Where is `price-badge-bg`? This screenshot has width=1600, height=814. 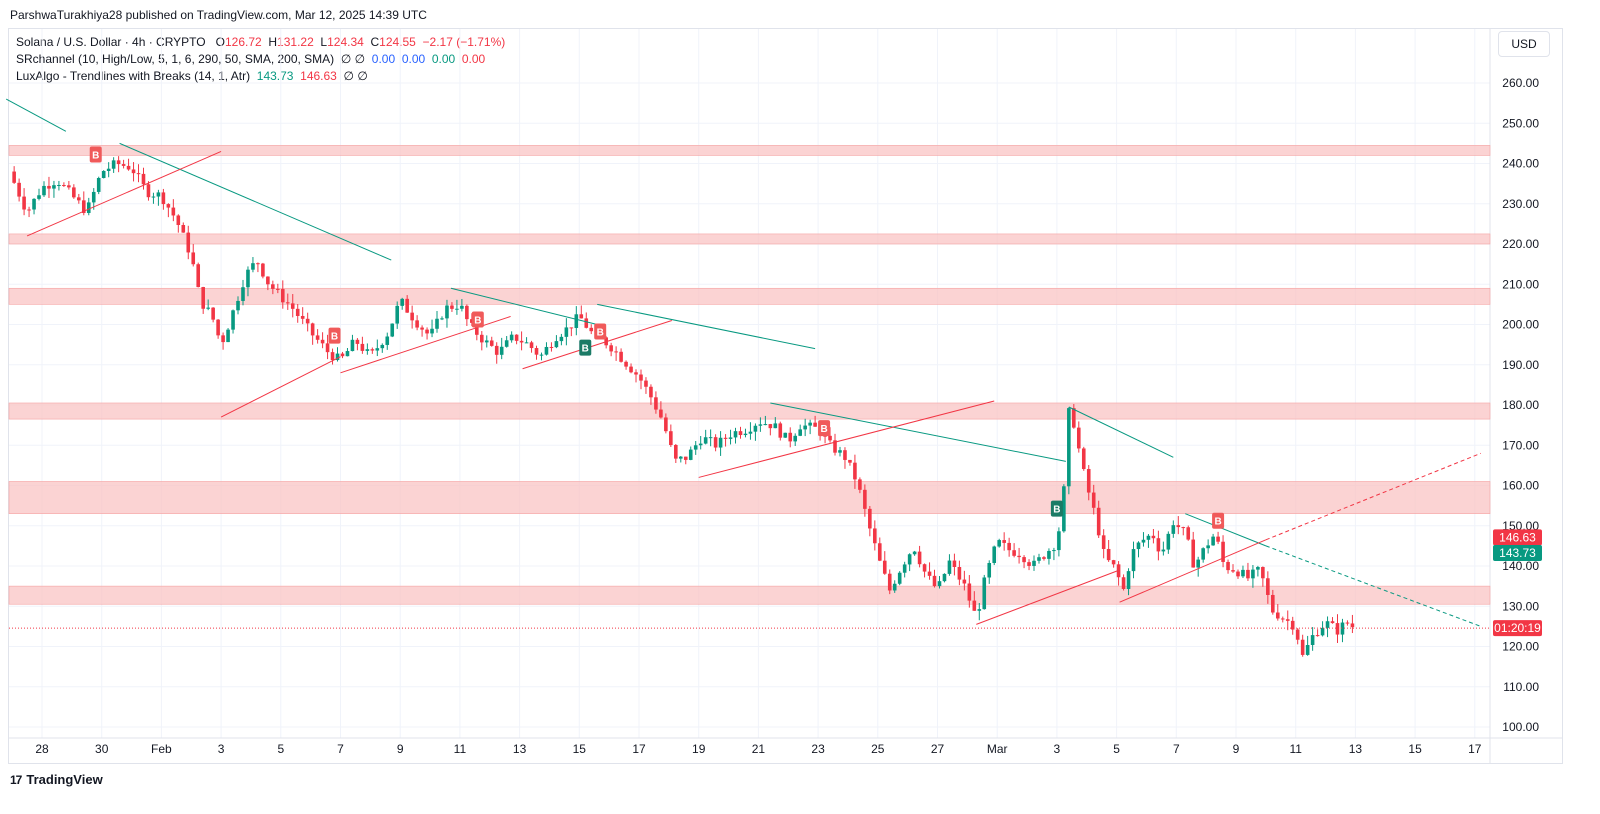
price-badge-bg is located at coordinates (1517, 628).